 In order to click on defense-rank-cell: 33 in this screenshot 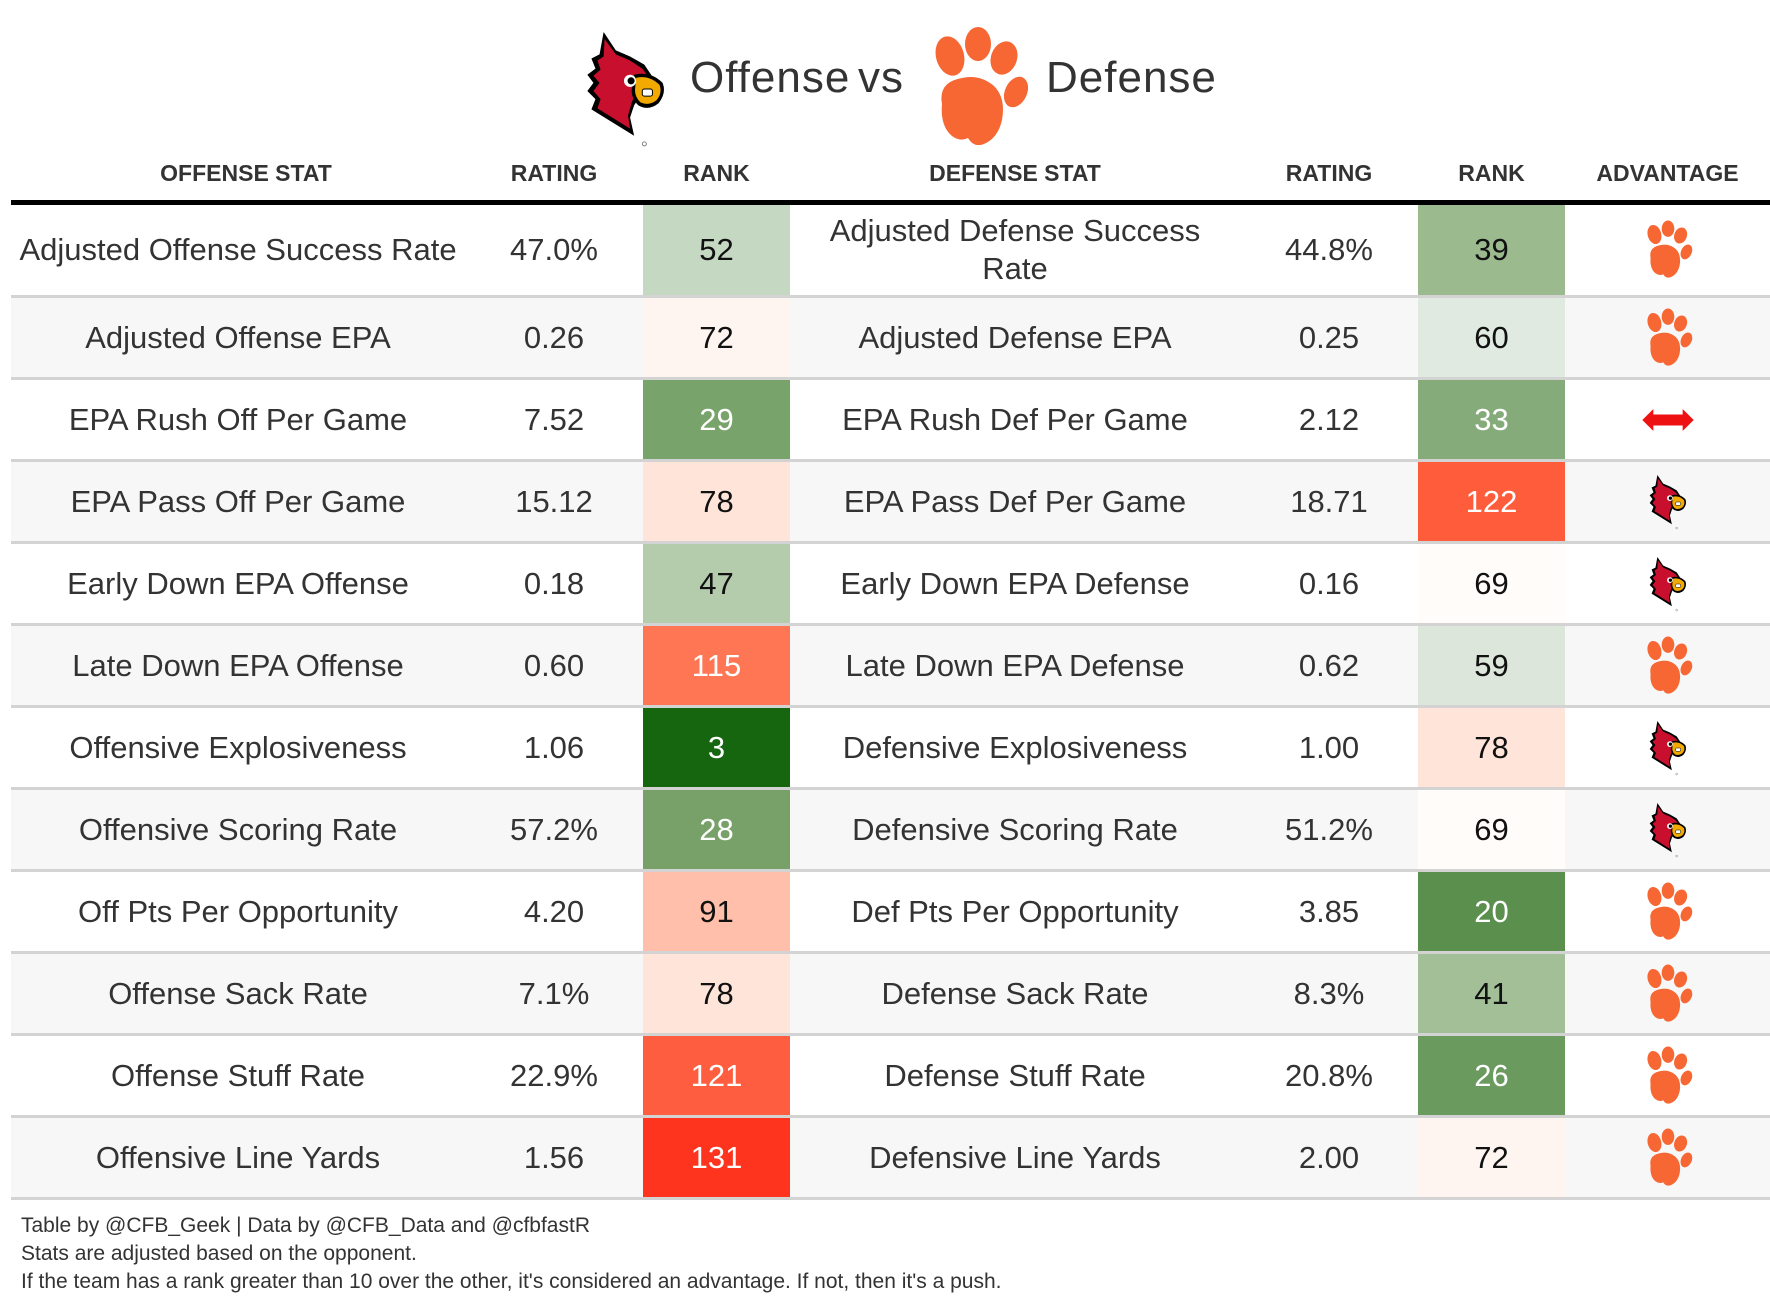, I will do `click(1491, 419)`.